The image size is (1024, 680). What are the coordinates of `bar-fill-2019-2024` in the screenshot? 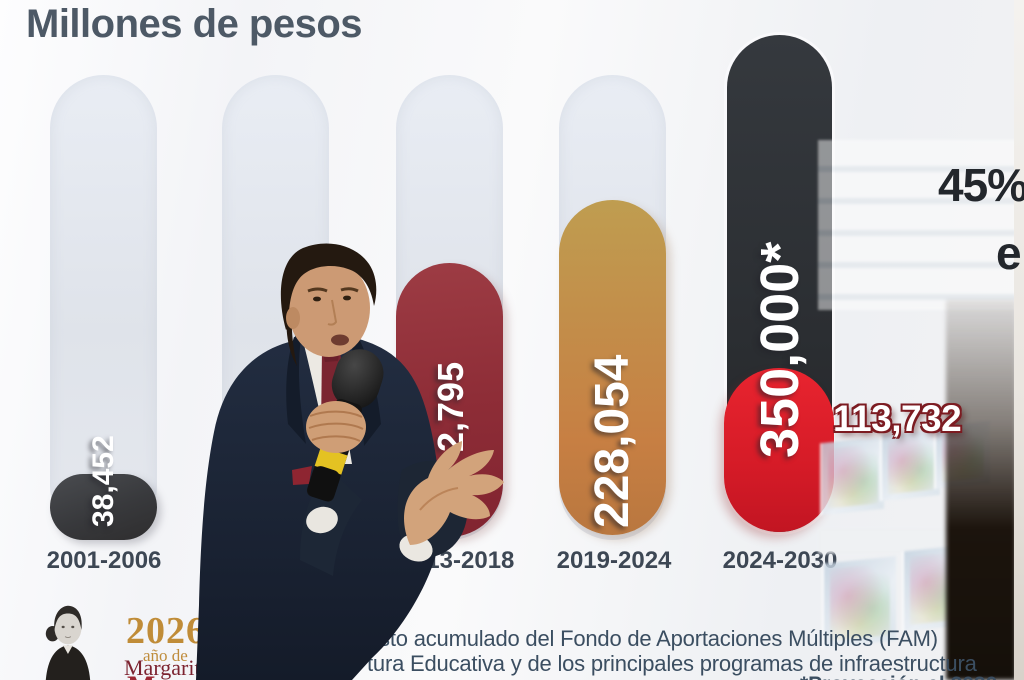 It's located at (612, 367).